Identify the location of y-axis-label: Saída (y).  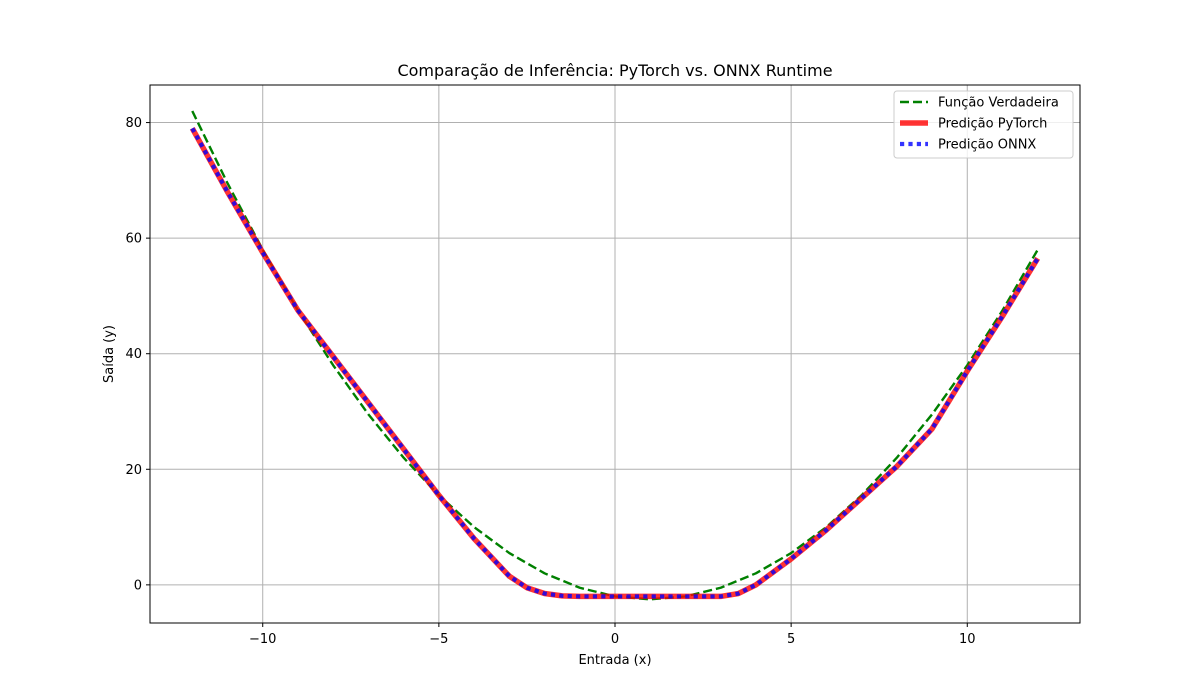
(109, 354).